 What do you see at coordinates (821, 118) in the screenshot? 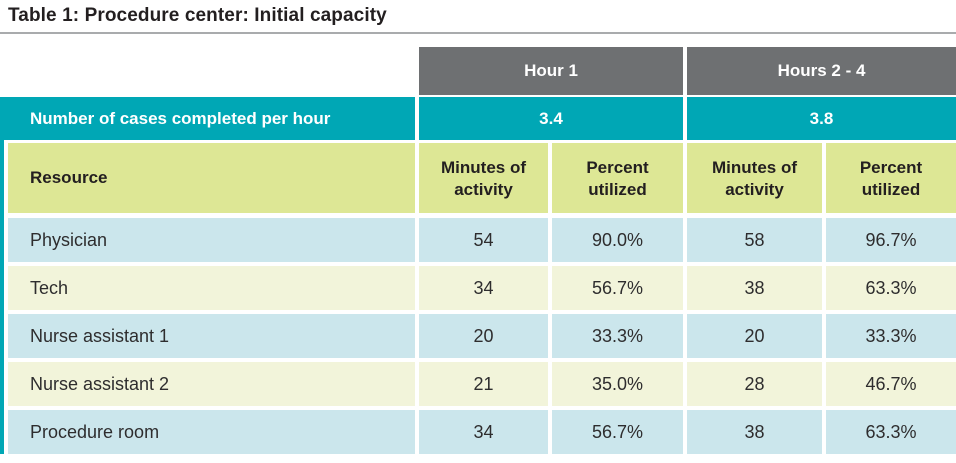
I see `cases-per-hour-value-hours2-4: 3.8` at bounding box center [821, 118].